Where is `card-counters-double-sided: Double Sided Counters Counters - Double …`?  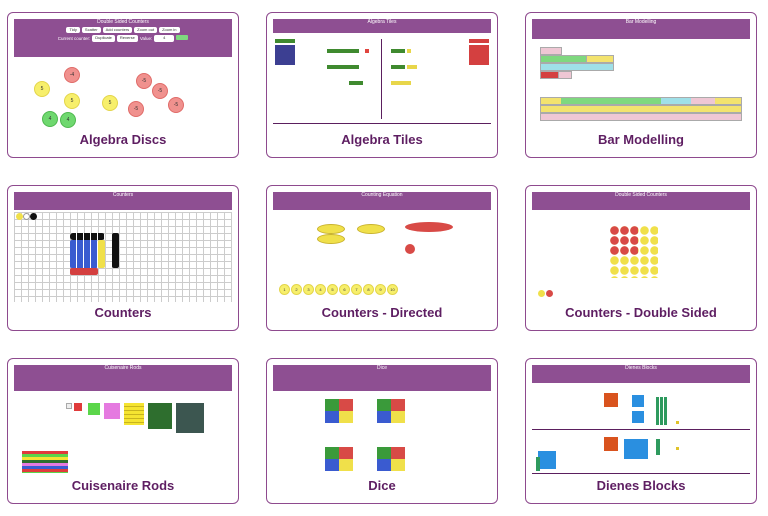 card-counters-double-sided: Double Sided Counters Counters - Double … is located at coordinates (641, 258).